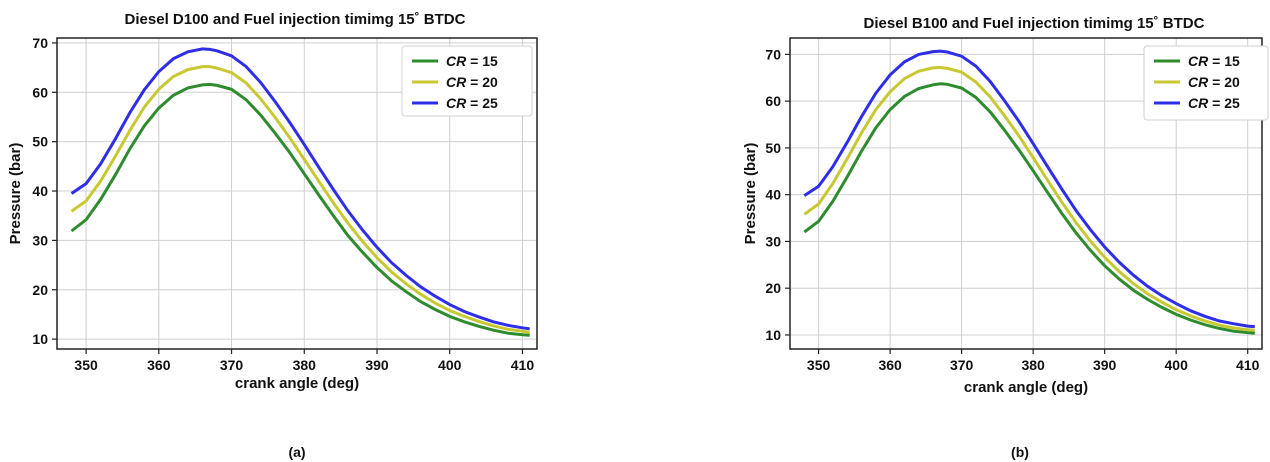 The height and width of the screenshot is (462, 1270). Describe the element at coordinates (296, 452) in the screenshot. I see `panel-caption: (a)` at that location.